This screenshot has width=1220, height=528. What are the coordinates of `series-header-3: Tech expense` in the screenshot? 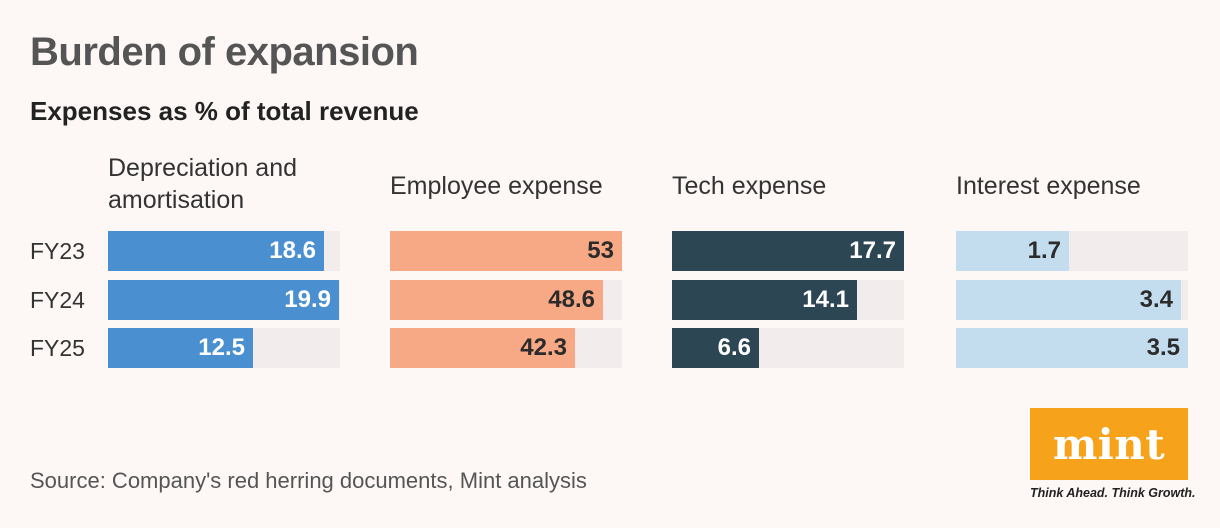 It's located at (749, 186).